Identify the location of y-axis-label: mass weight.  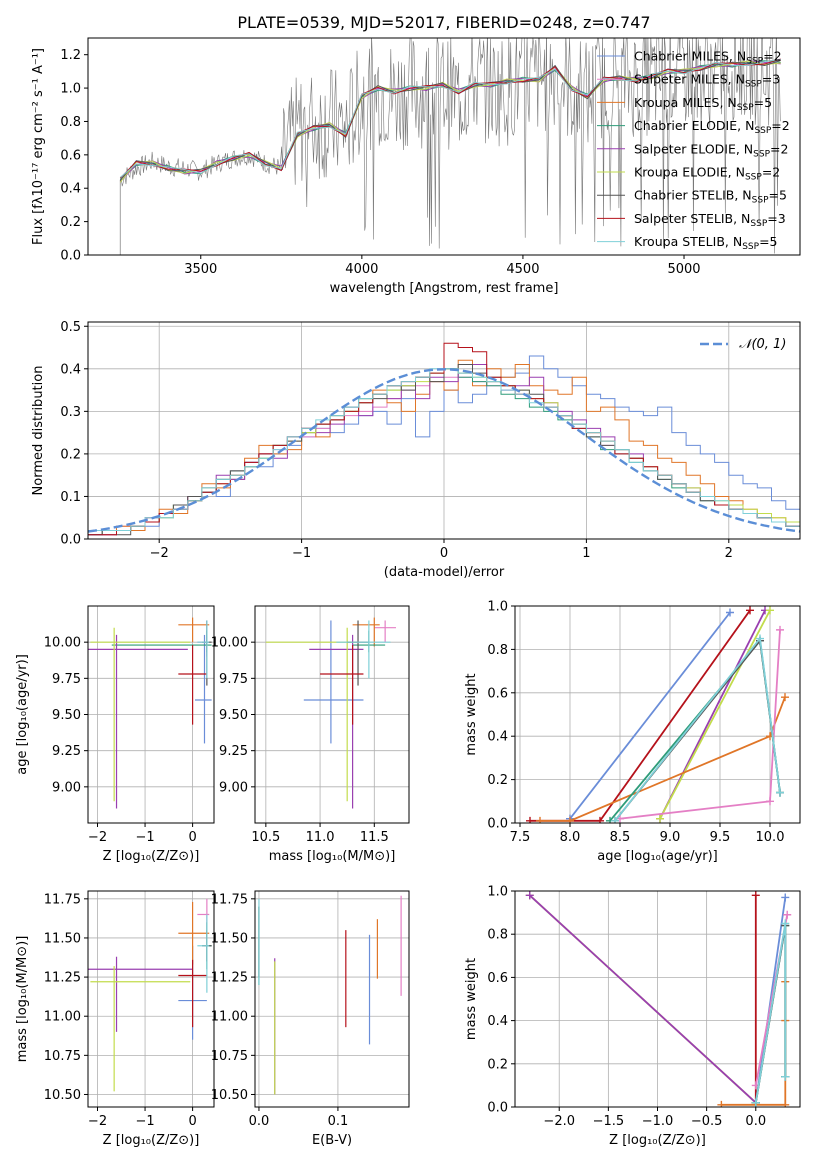
(471, 999).